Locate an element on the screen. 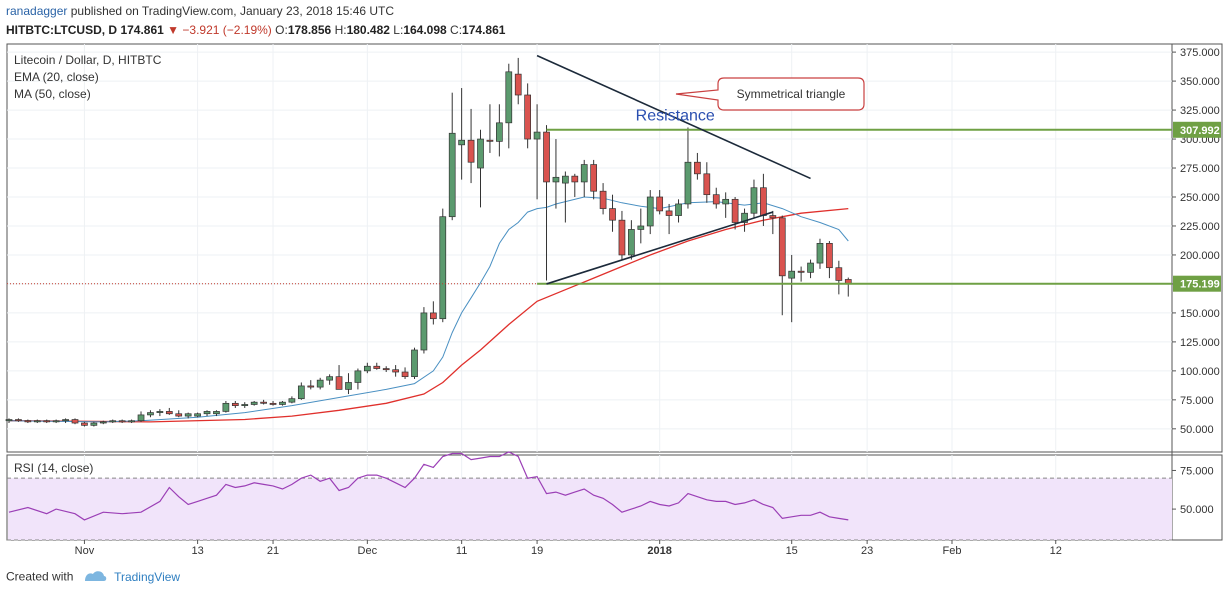 This screenshot has width=1230, height=594. rsi-layer: 75.000 50.000 is located at coordinates (610, 496).